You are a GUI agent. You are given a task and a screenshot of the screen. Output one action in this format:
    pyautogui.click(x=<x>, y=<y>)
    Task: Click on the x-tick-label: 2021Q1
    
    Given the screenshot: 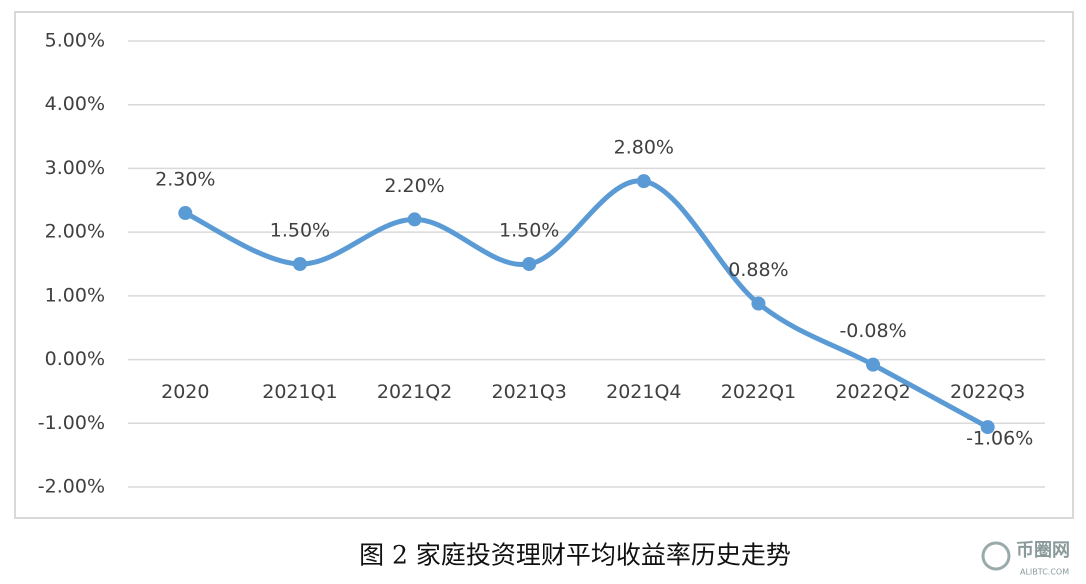 What is the action you would take?
    pyautogui.click(x=299, y=392)
    